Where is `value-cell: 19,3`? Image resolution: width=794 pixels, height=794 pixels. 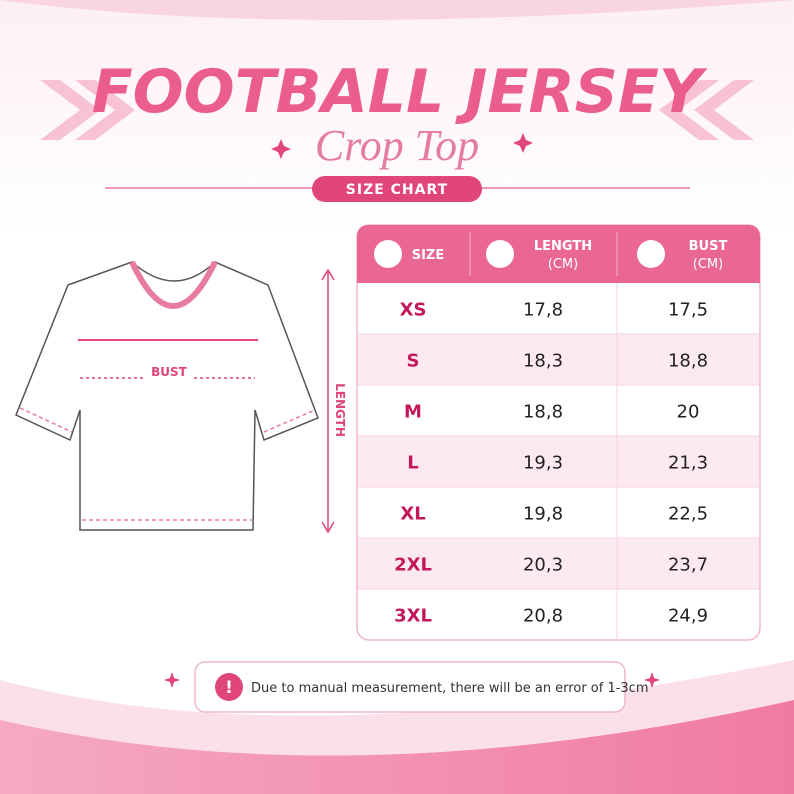
value-cell: 19,3 is located at coordinates (543, 463).